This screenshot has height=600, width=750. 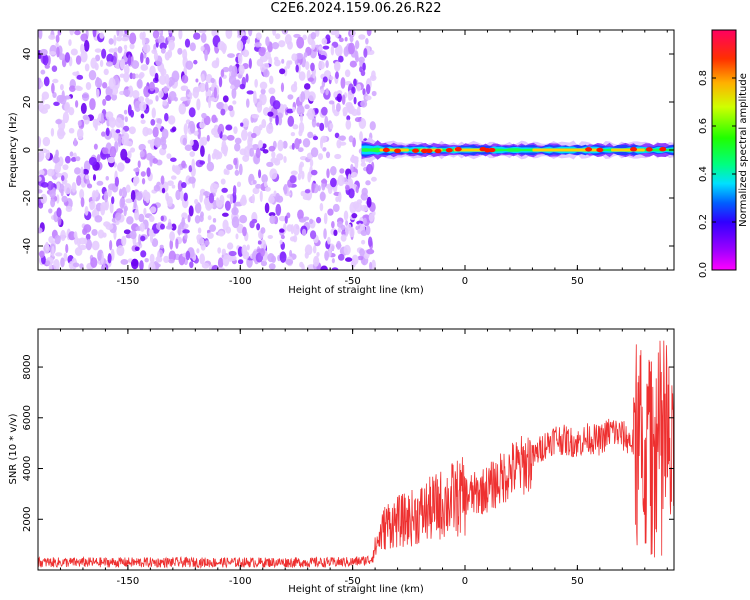 I want to click on y-tick-label: 20, so click(x=27, y=102).